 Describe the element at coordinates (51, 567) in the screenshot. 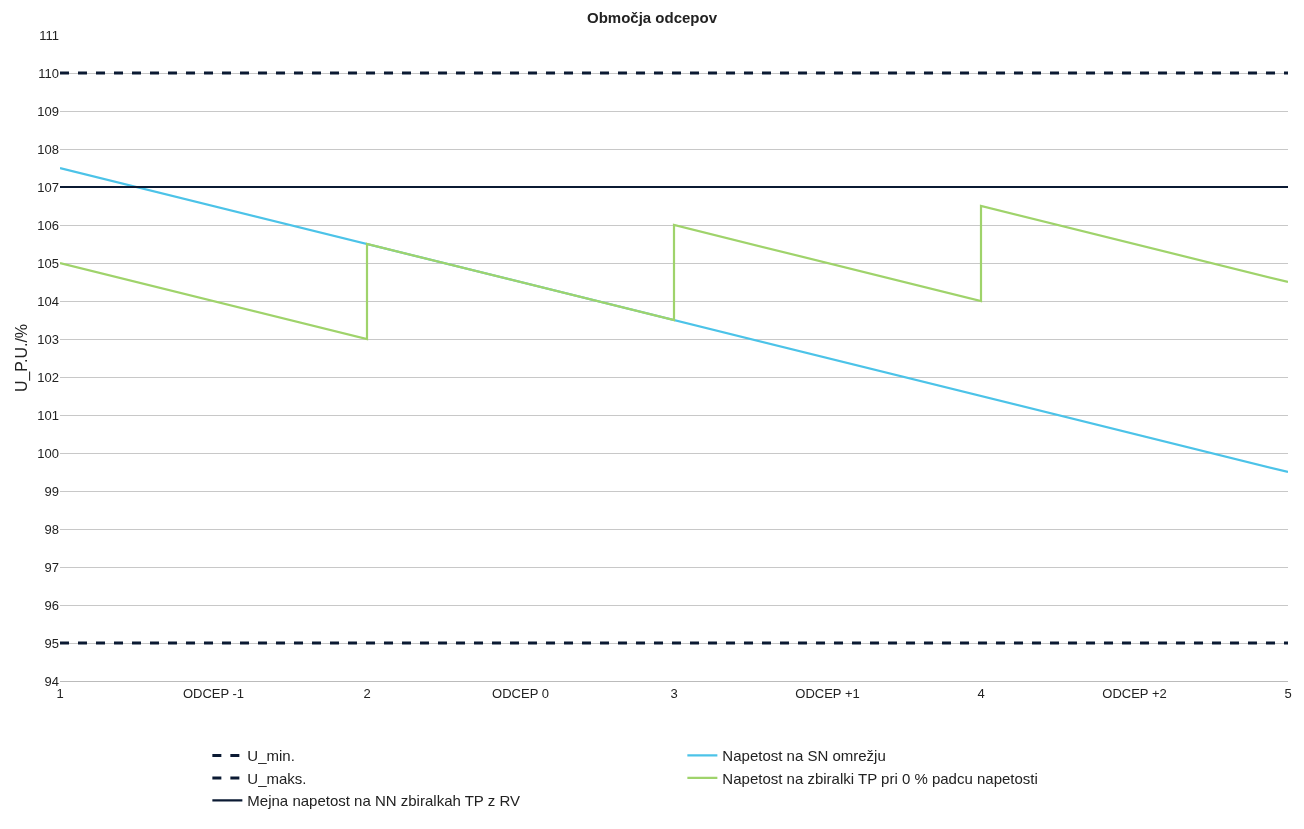

I see `y-tick-label: 97` at that location.